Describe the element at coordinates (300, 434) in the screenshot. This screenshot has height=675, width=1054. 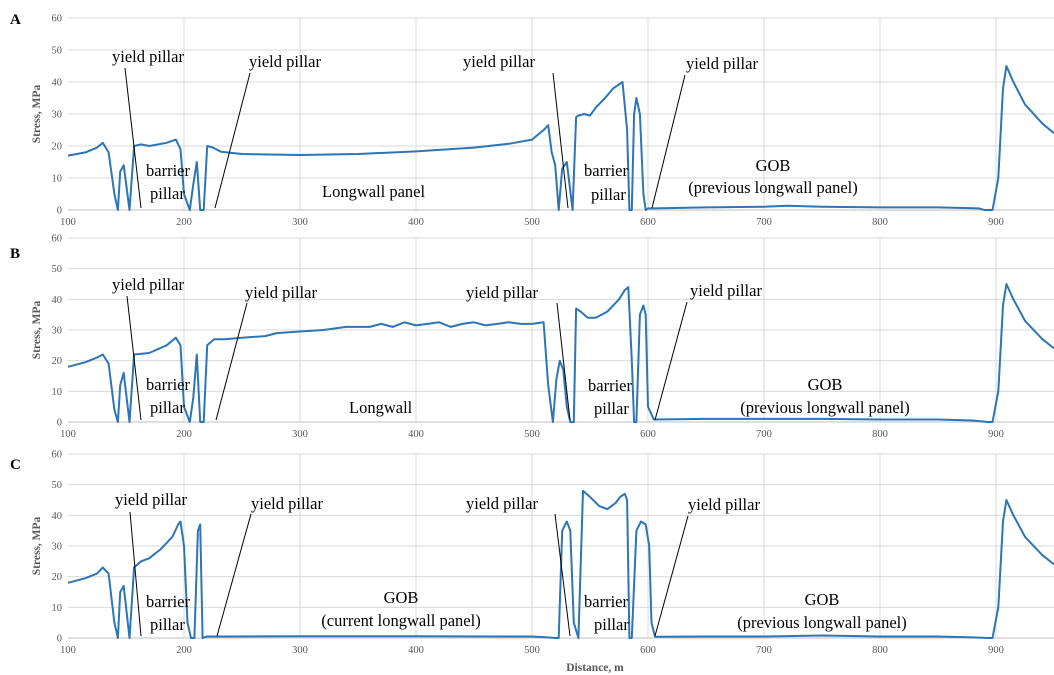
I see `x-tick-label: 300` at that location.